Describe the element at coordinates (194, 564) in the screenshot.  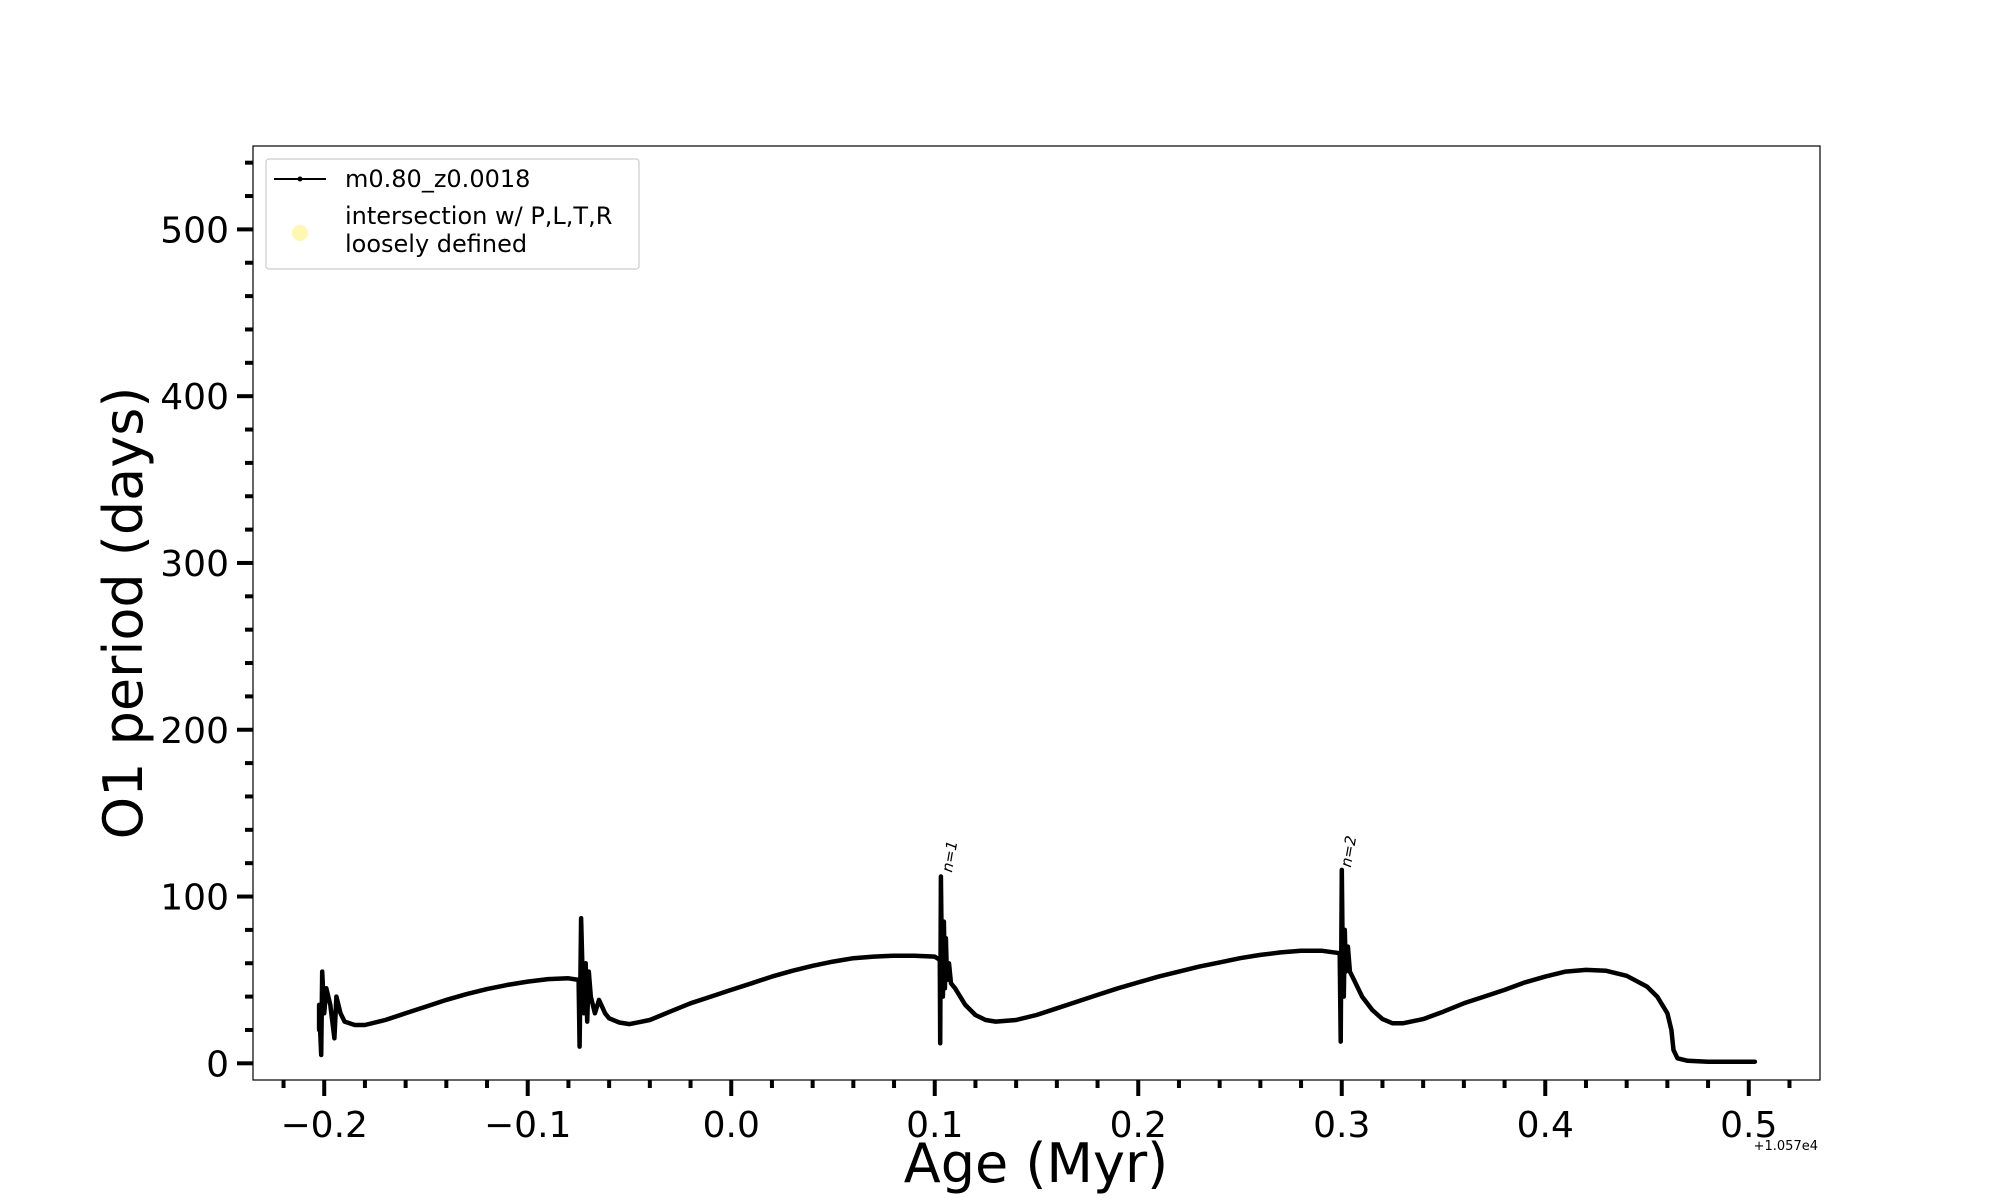
I see `y-tick-label: 300` at that location.